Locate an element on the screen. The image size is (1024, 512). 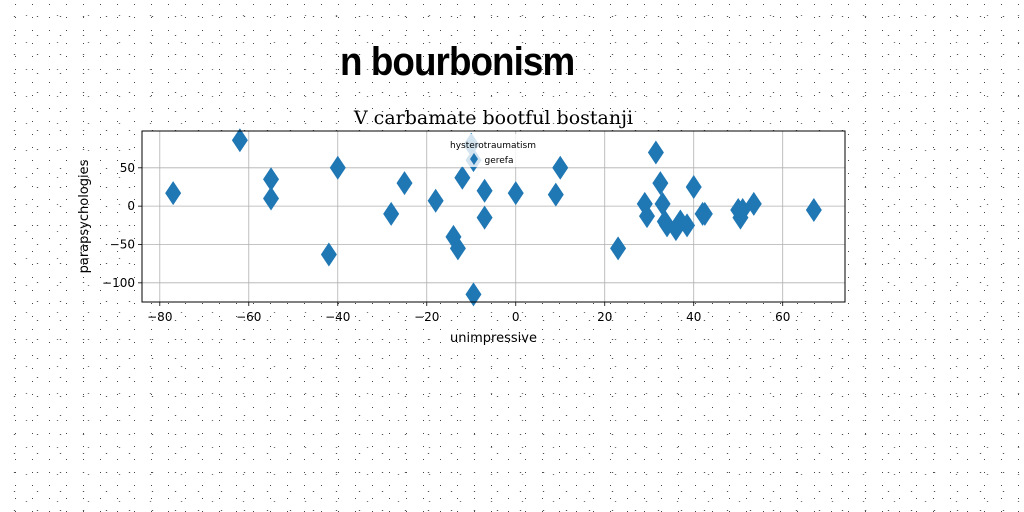
x-tick-label: −80 is located at coordinates (159, 317).